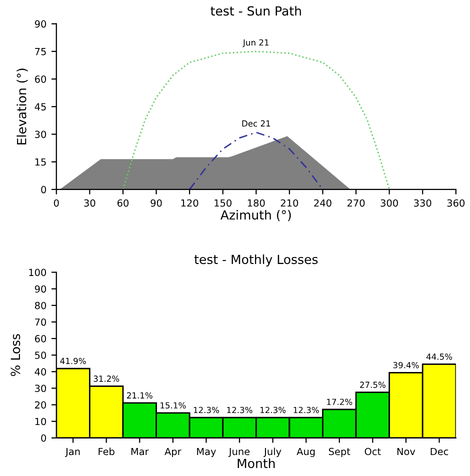 The image size is (470, 476). Describe the element at coordinates (256, 123) in the screenshot. I see `annotation: Dec 21` at that location.